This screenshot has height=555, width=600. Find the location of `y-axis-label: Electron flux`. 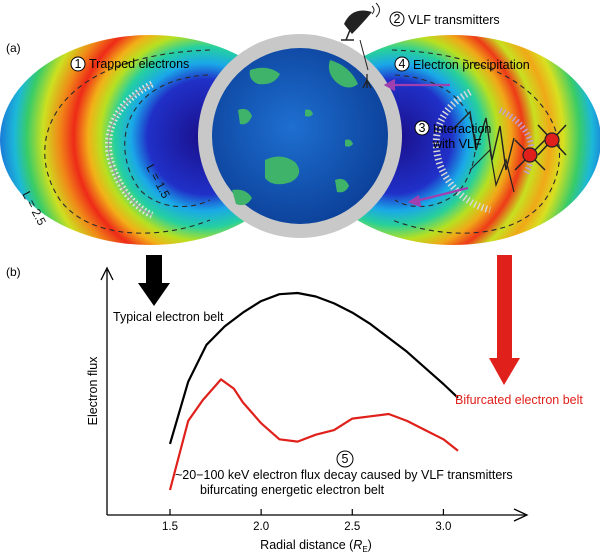

y-axis-label: Electron flux is located at coordinates (93, 391).